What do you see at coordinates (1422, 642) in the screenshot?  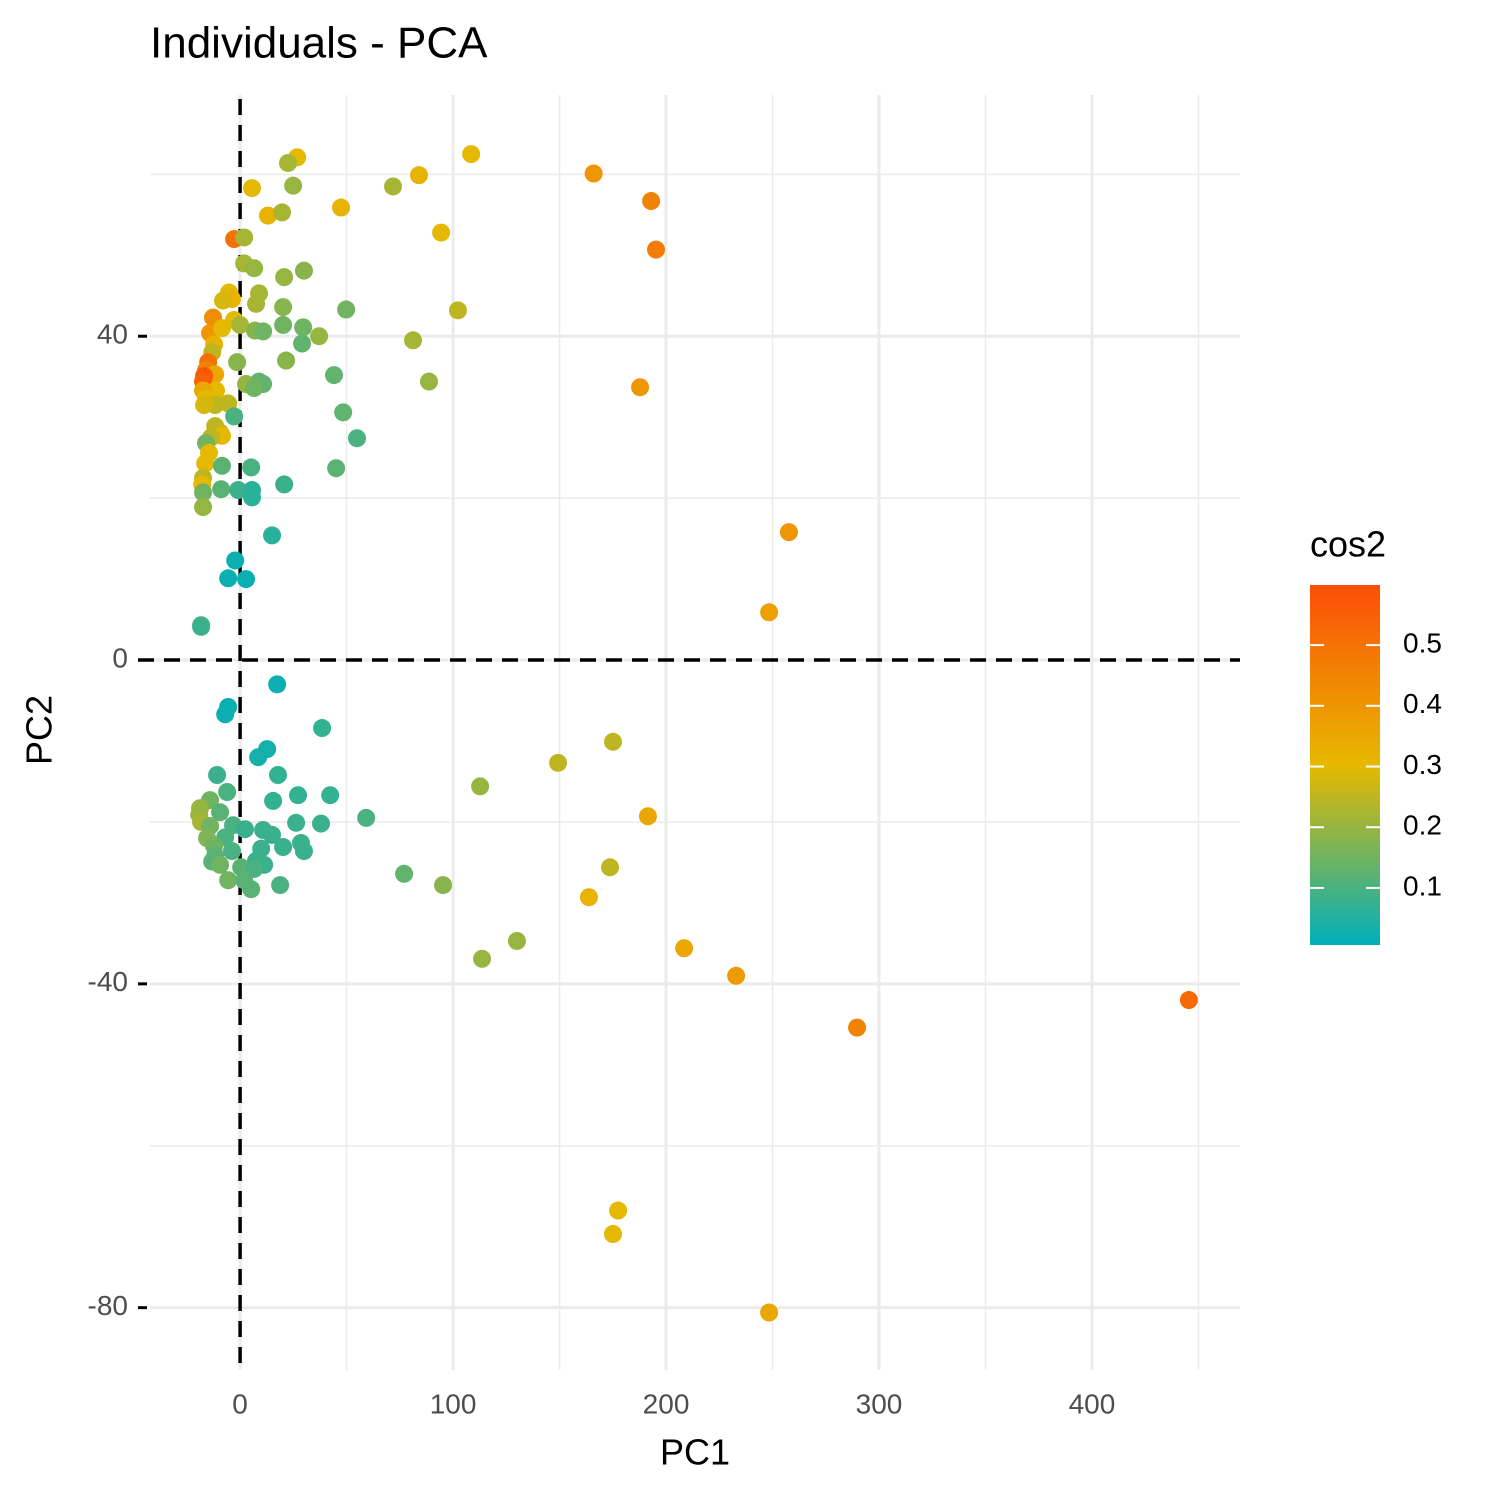 I see `legend-tick-label: 0.5` at bounding box center [1422, 642].